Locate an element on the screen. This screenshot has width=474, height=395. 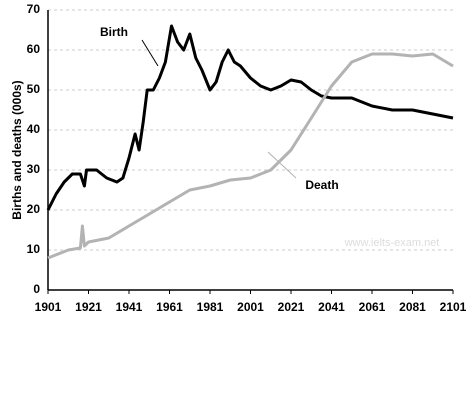
y-tick-label: 20 is located at coordinates (34, 209).